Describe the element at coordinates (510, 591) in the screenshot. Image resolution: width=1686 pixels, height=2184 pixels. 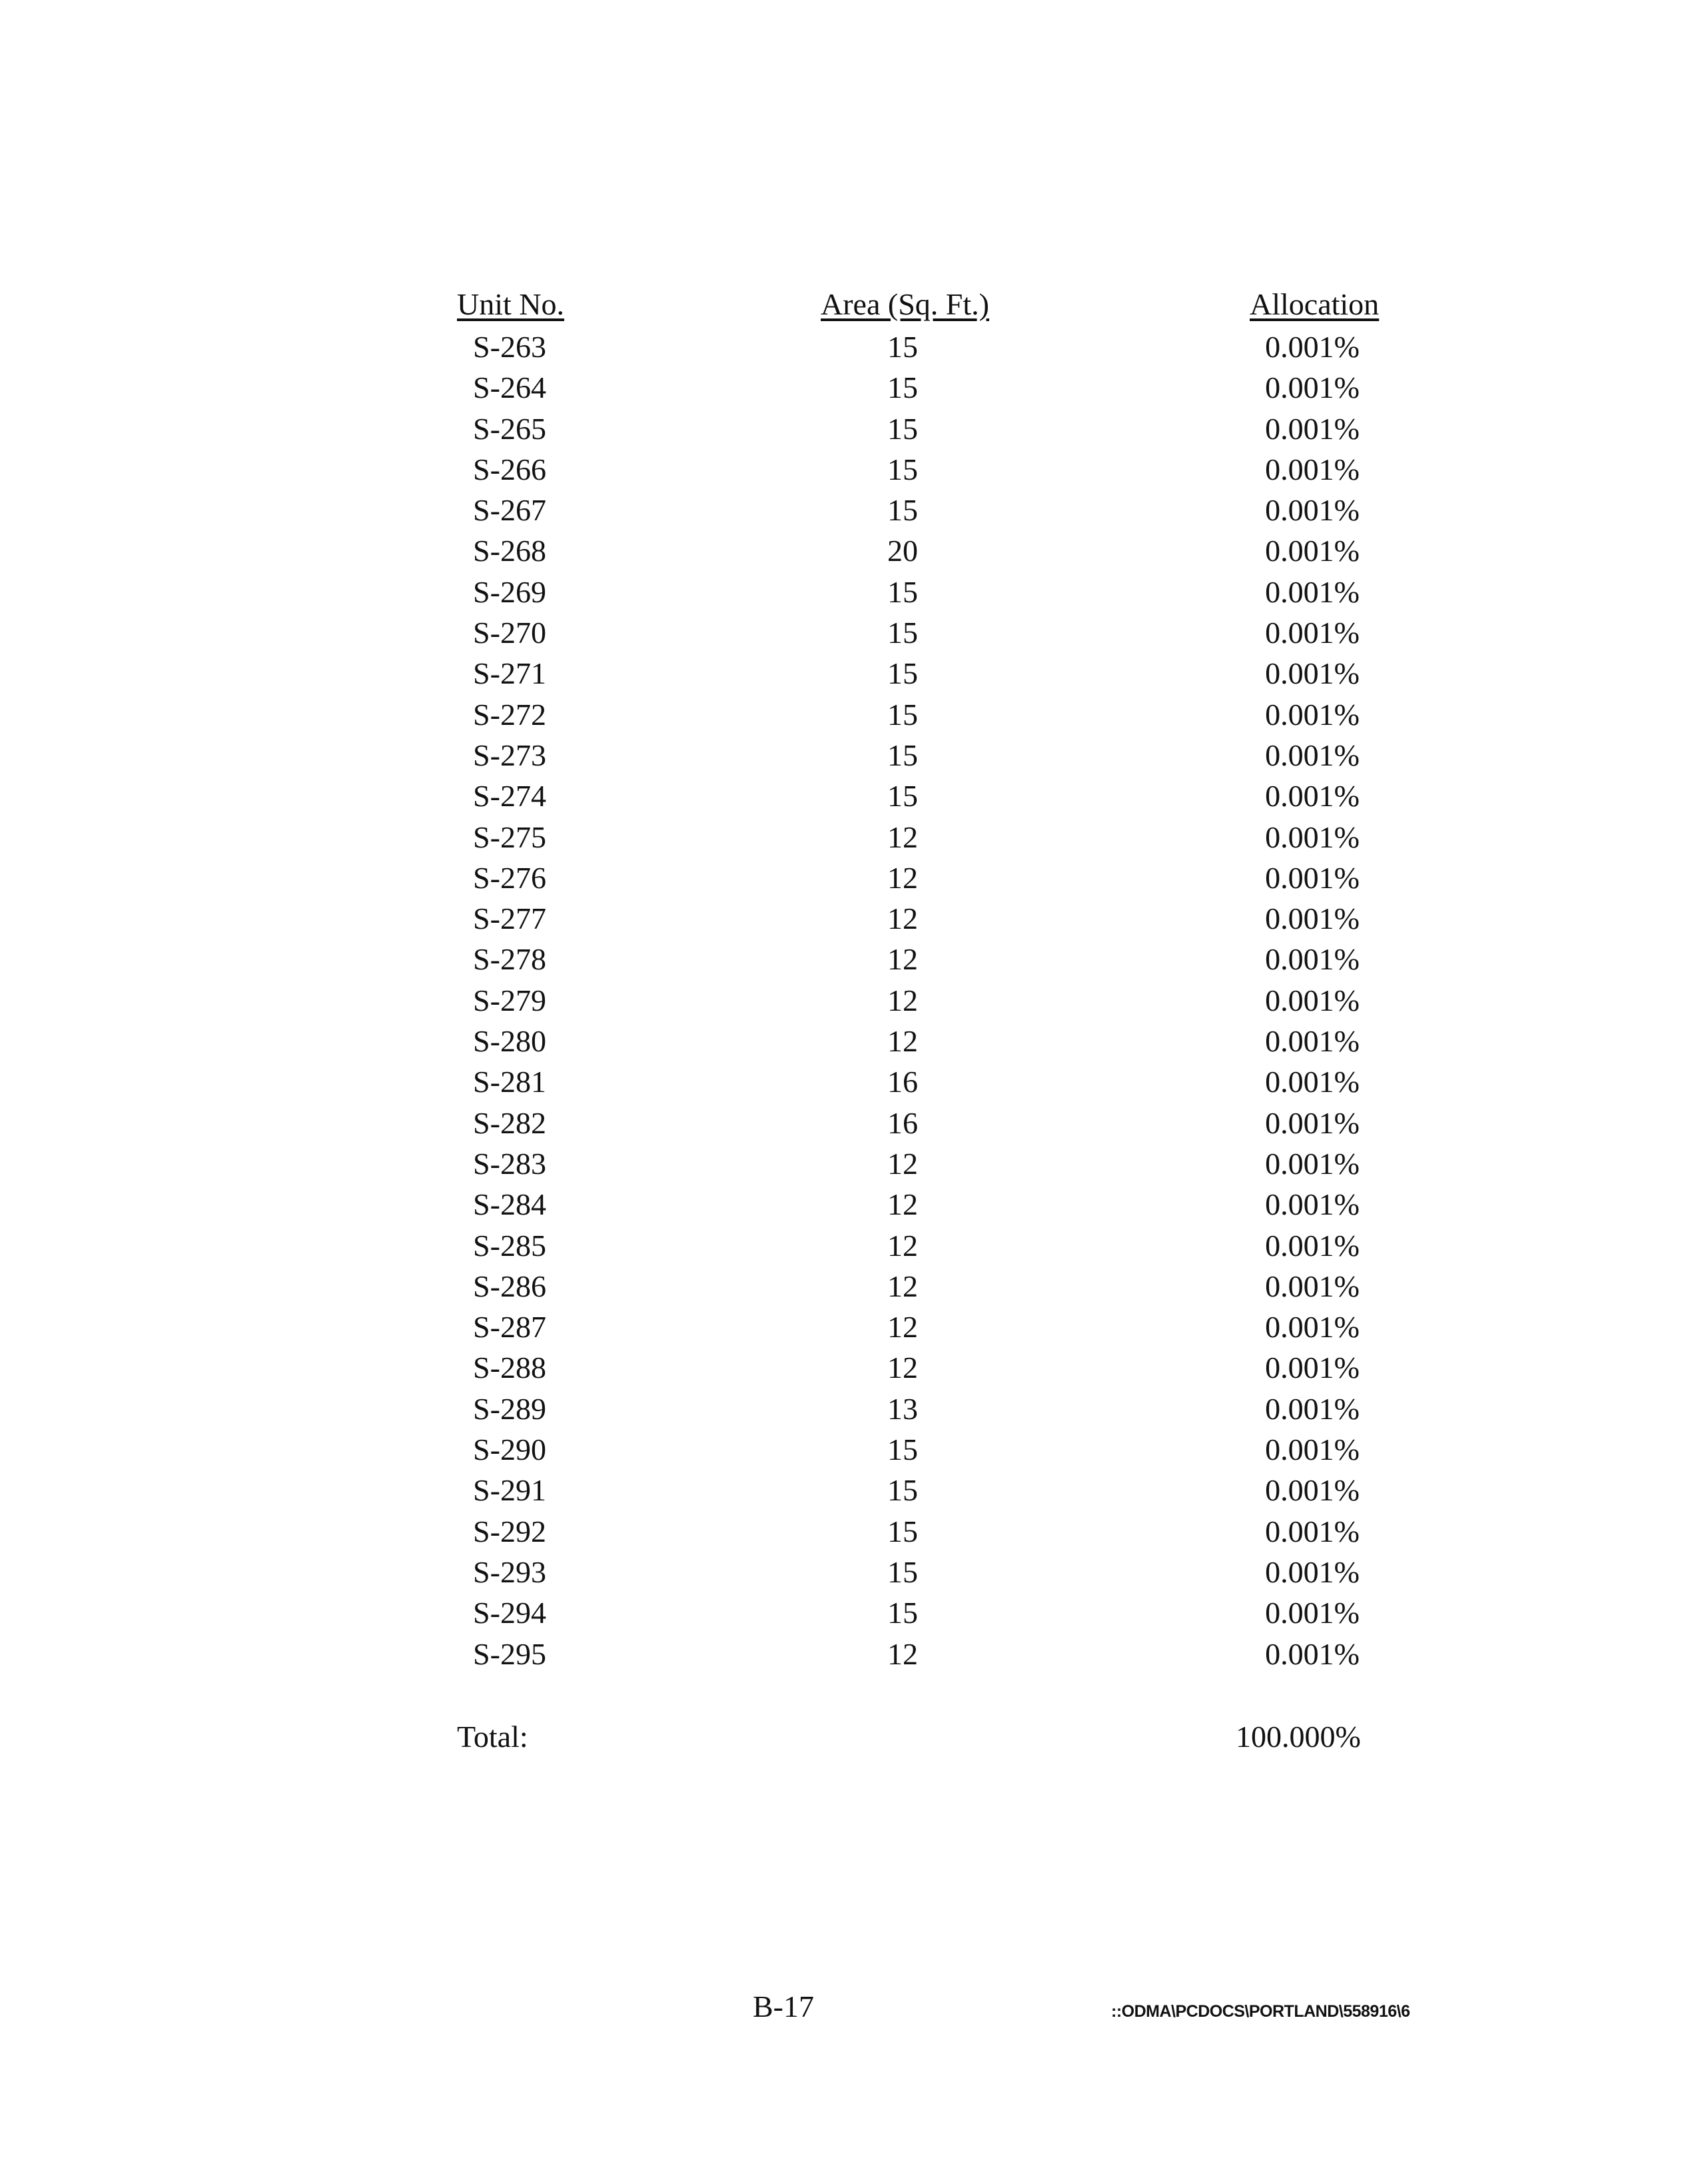
I see `unit-cell: S-269` at that location.